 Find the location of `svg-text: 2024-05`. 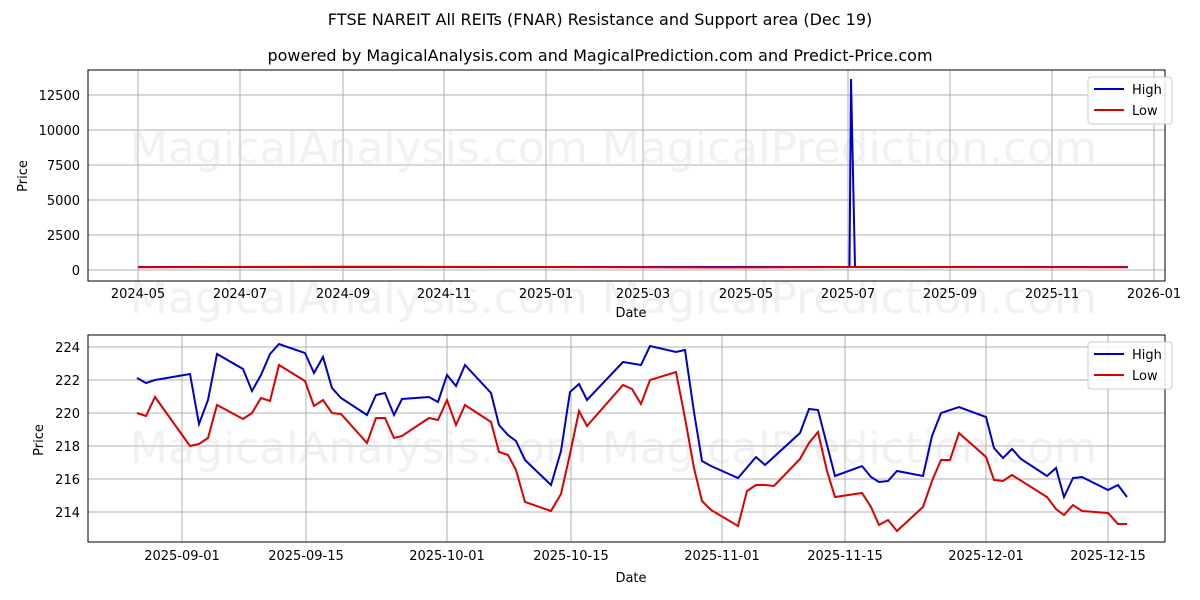

svg-text: 2024-05 is located at coordinates (138, 294).